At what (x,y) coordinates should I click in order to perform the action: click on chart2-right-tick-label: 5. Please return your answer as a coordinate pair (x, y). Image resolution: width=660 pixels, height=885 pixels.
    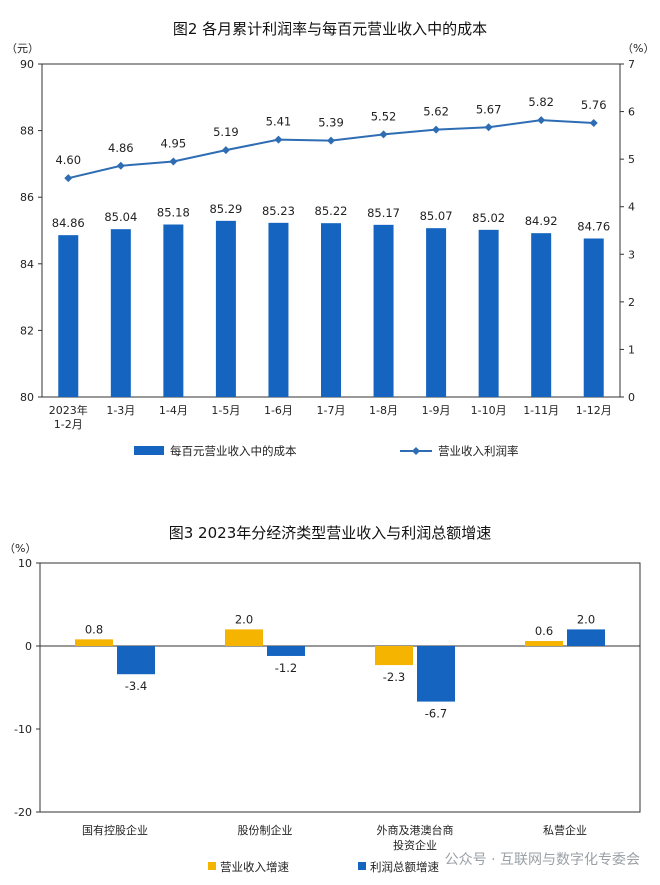
    Looking at the image, I should click on (631, 159).